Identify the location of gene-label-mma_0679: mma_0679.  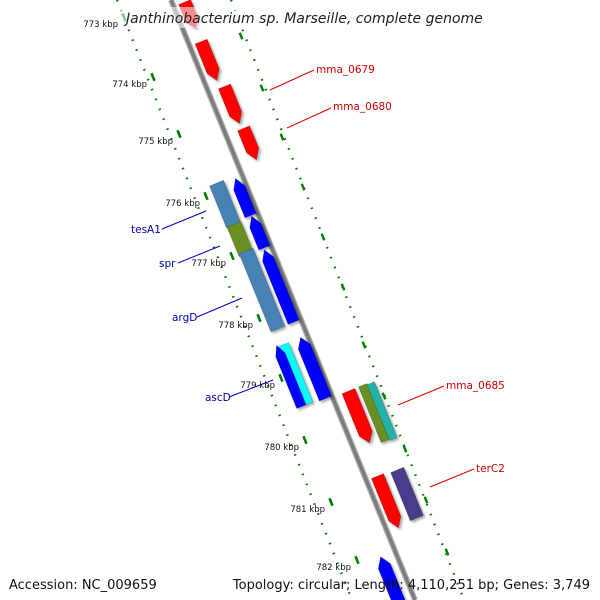
(345, 70).